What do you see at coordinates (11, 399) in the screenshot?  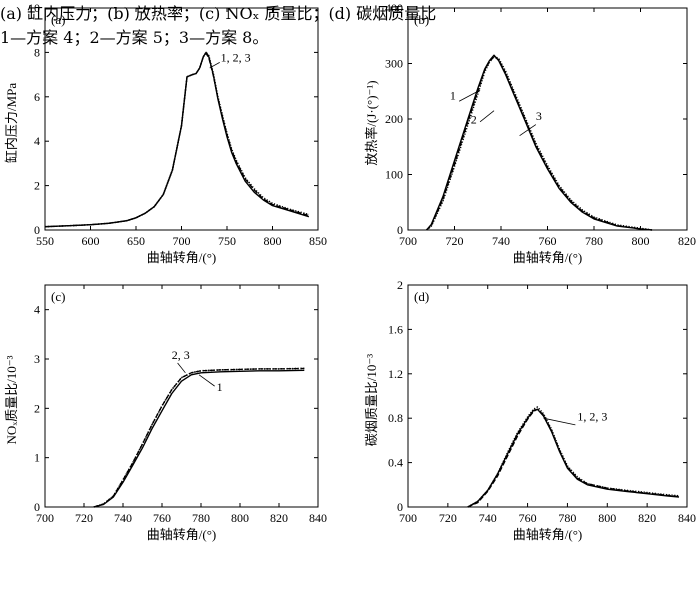 I see `y-axis-label: NOₓ质量比/10⁻³` at bounding box center [11, 399].